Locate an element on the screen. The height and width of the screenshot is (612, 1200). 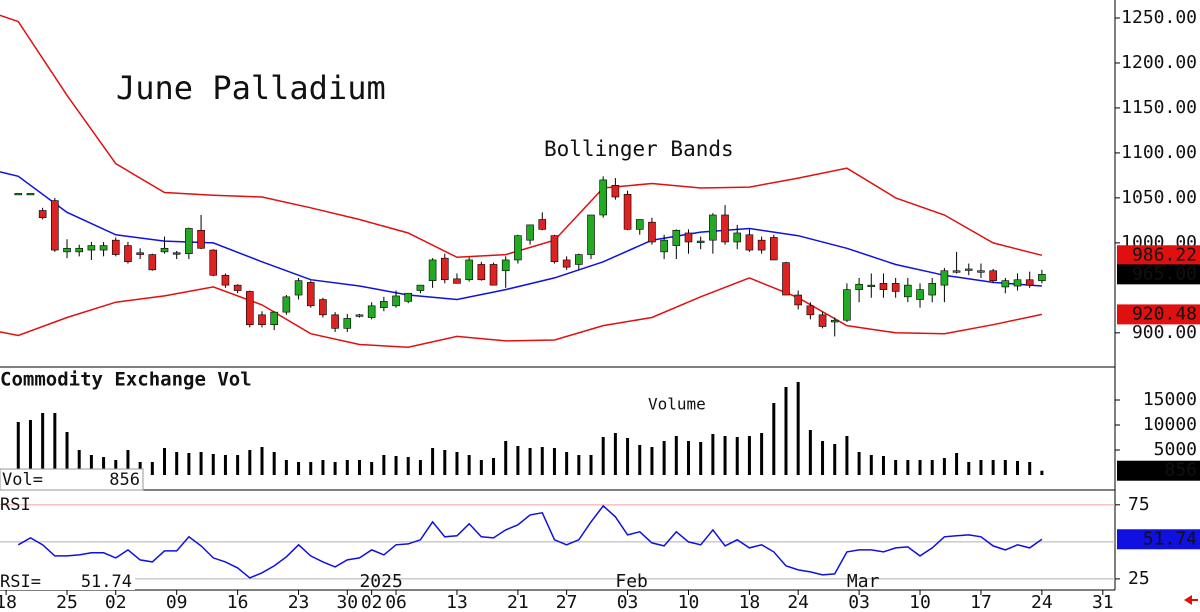
volume-readout-box is located at coordinates (72, 479).